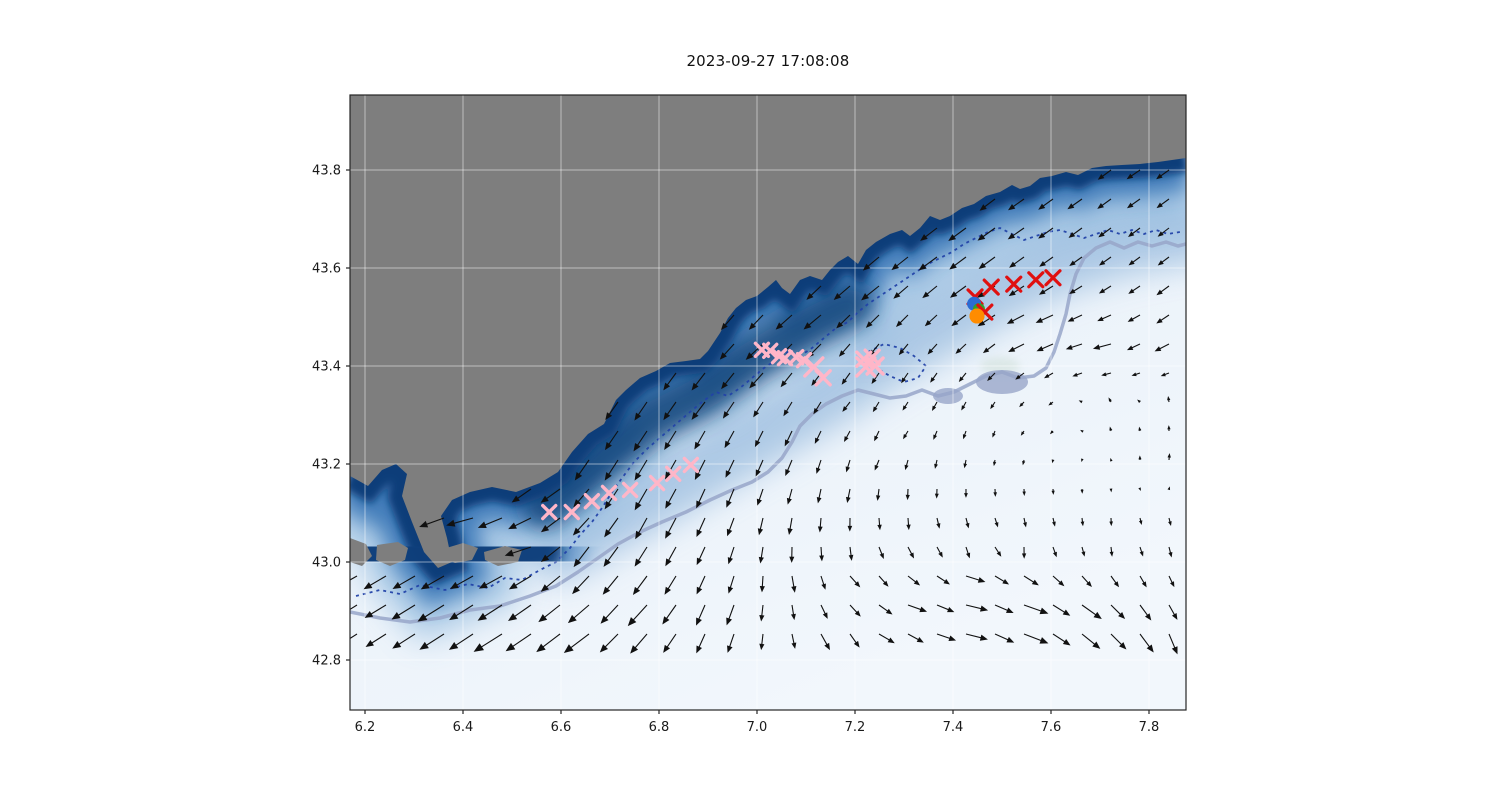  What do you see at coordinates (801, 395) in the screenshot?
I see `marker-layer` at bounding box center [801, 395].